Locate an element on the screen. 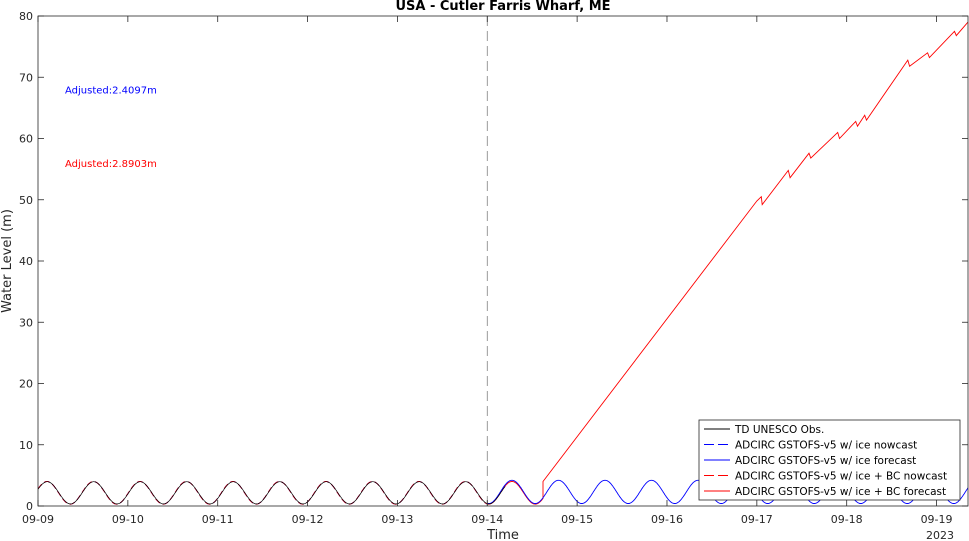 The width and height of the screenshot is (969, 541). x-tick-label: 09-16 is located at coordinates (667, 519).